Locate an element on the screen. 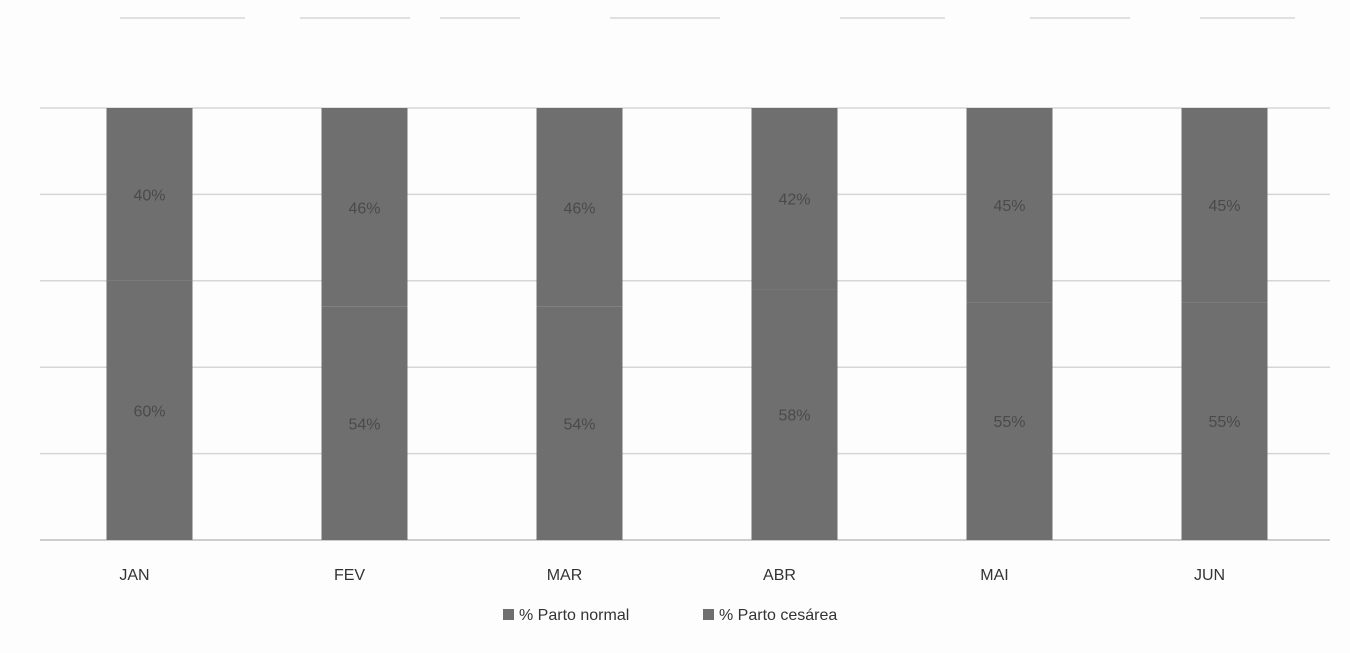  legend: % Parto normal % Parto cesárea is located at coordinates (670, 615).